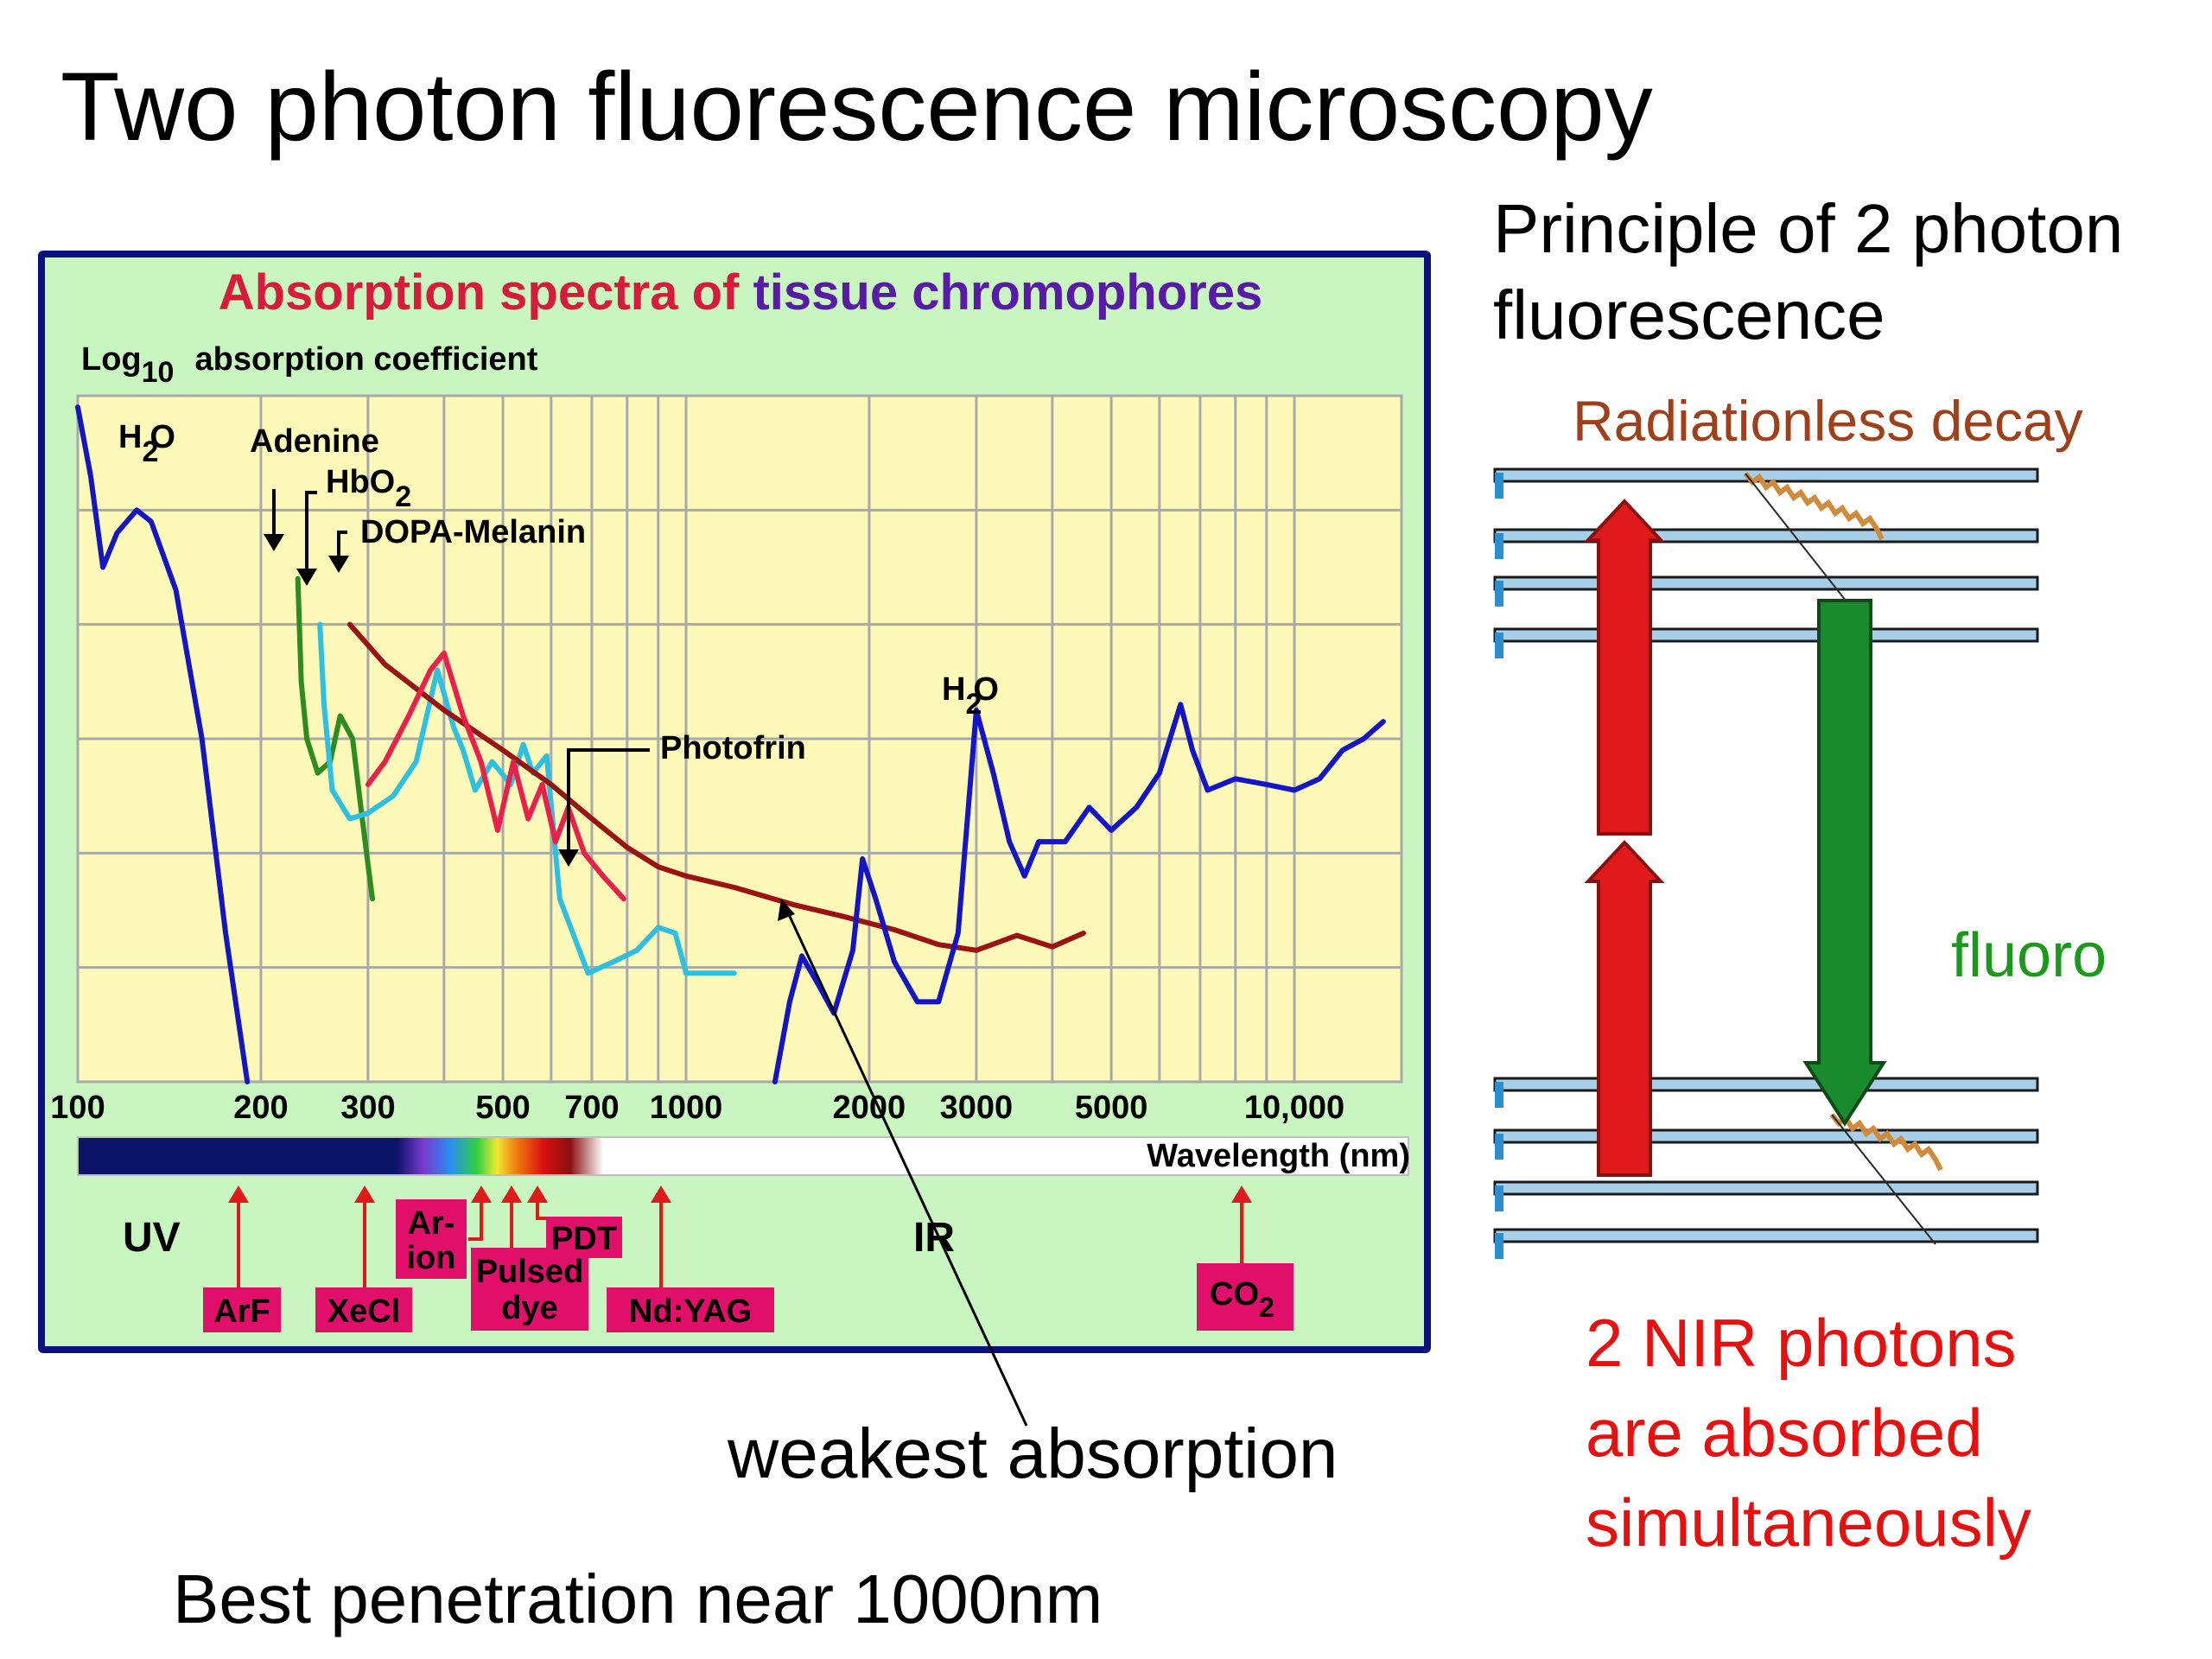 The image size is (2212, 1659). Describe the element at coordinates (150, 451) in the screenshot. I see `water-uv-label-sub: 2` at that location.